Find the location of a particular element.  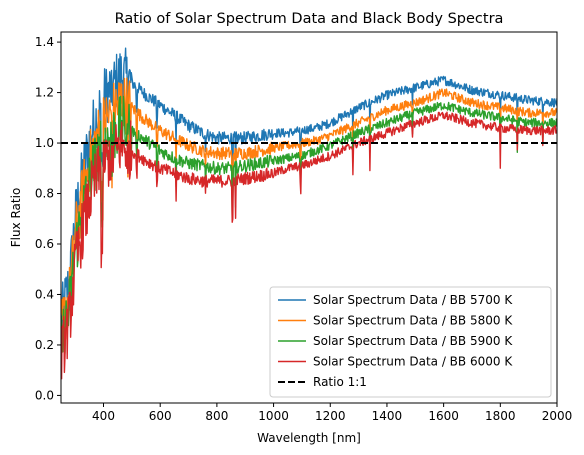

y-tick-label: 0.4 is located at coordinates (44, 294).